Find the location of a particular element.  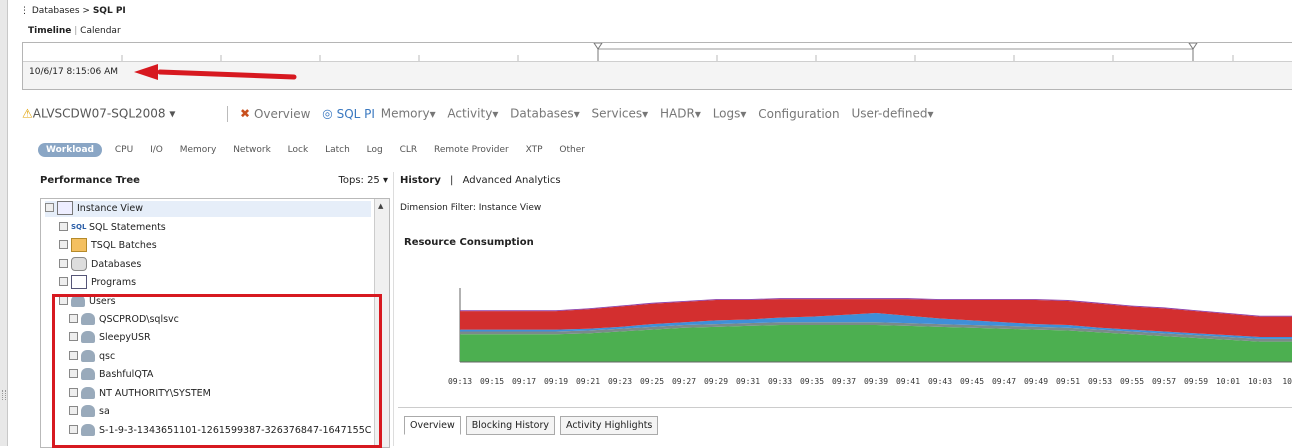

subtab-xtp: XTP is located at coordinates (534, 150).